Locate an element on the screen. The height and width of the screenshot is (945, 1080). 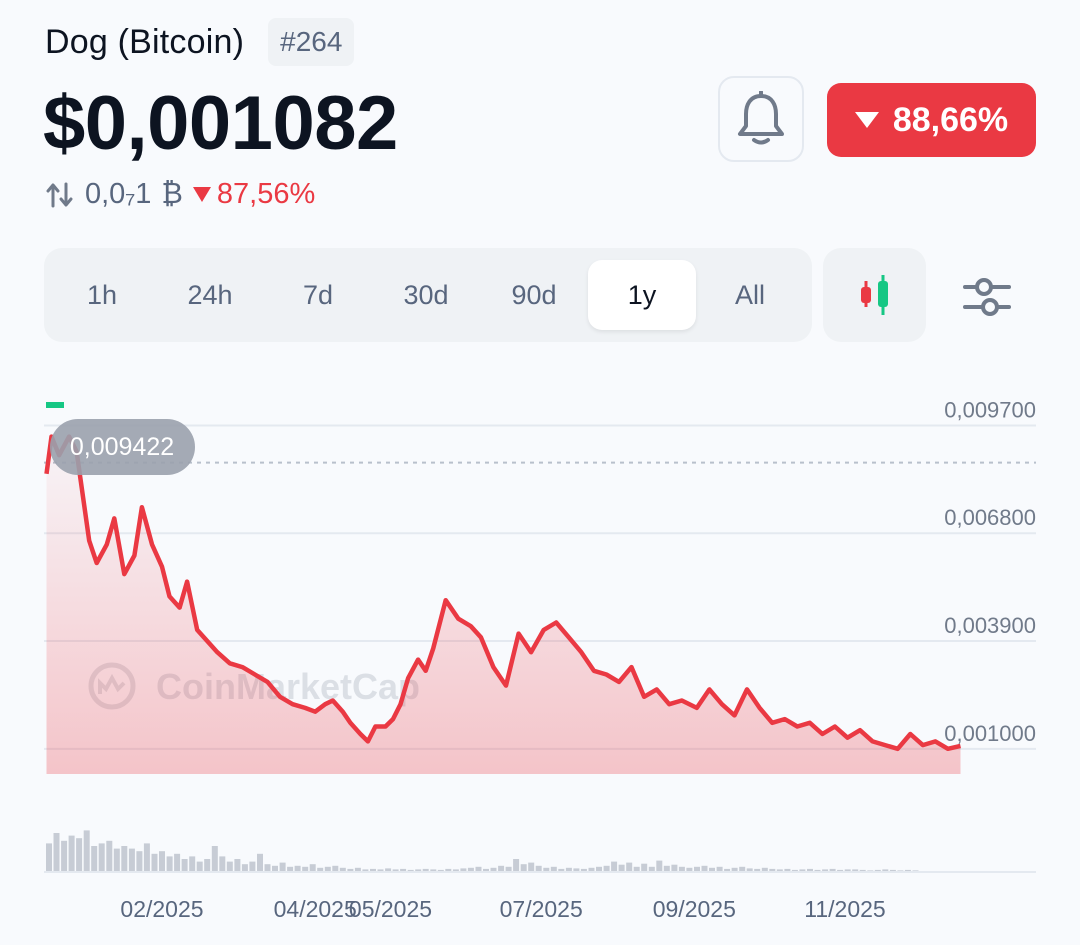
range-tab: 24h is located at coordinates (210, 294).